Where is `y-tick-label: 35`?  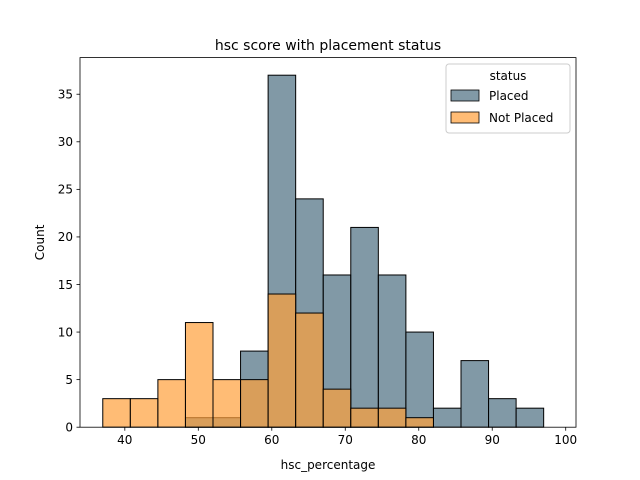
y-tick-label: 35 is located at coordinates (65, 95).